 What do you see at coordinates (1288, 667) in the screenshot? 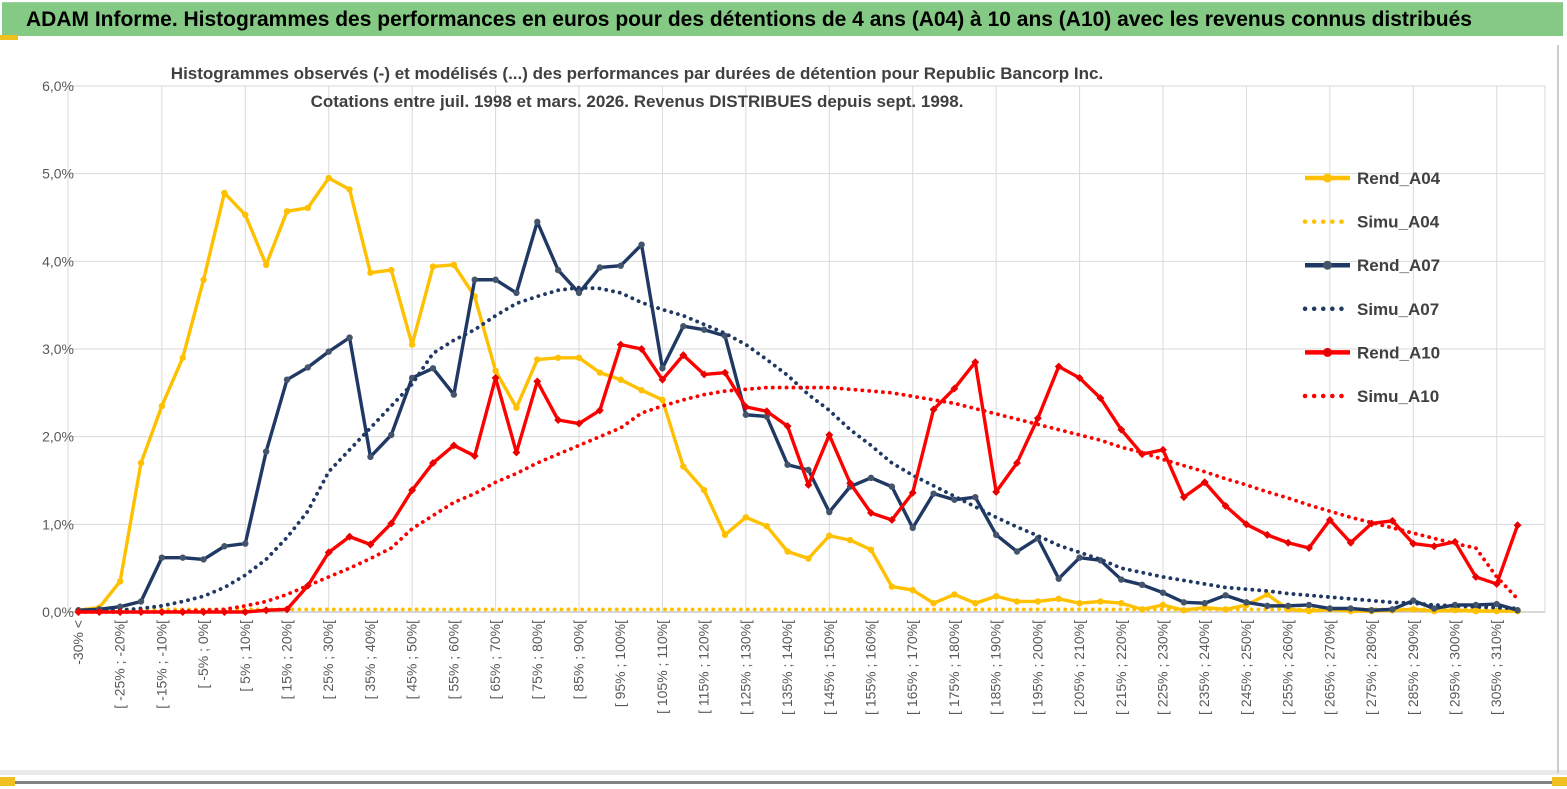
I see `x-axis-label: [ 255% ; 260%[` at bounding box center [1288, 667].